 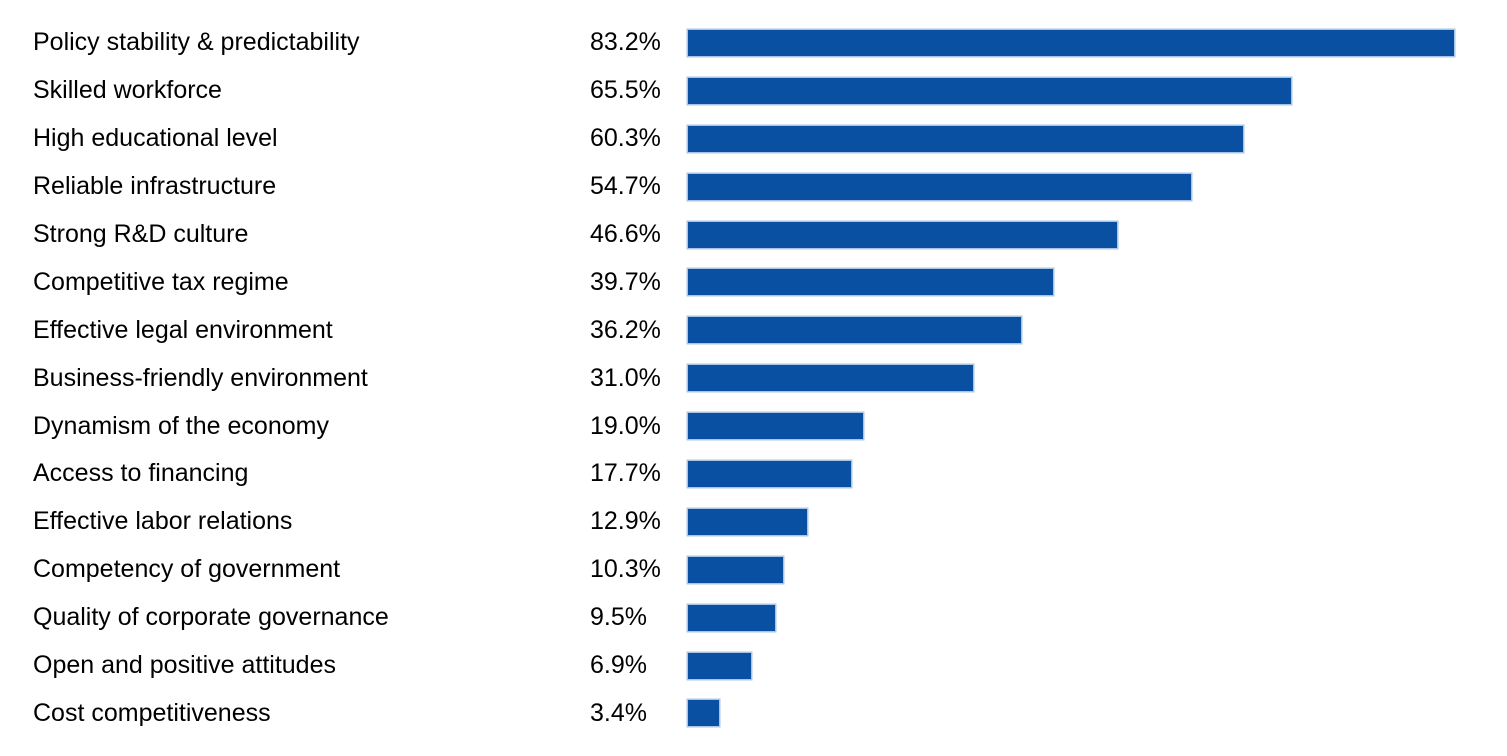 What do you see at coordinates (181, 426) in the screenshot?
I see `category-label: Dynamism of the economy` at bounding box center [181, 426].